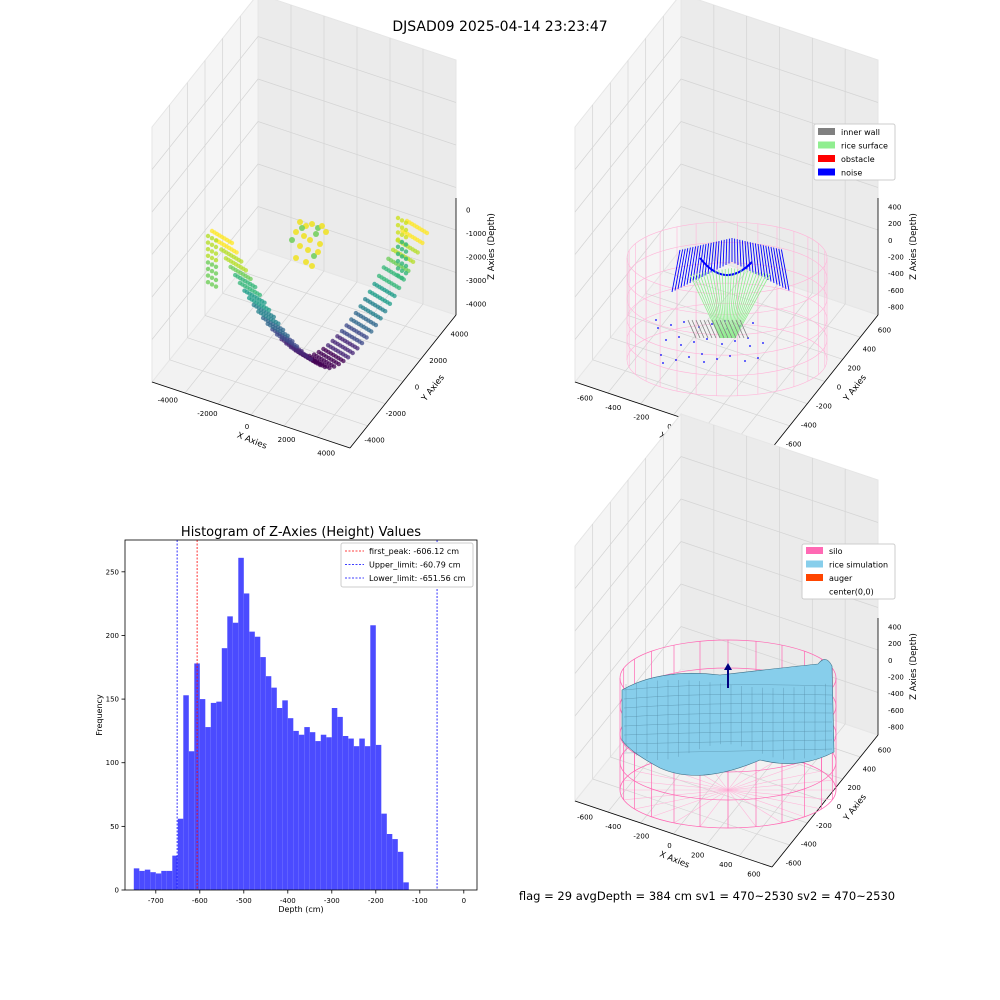 The height and width of the screenshot is (1000, 1000). What do you see at coordinates (114, 827) in the screenshot?
I see `y-tick-label: 50` at bounding box center [114, 827].